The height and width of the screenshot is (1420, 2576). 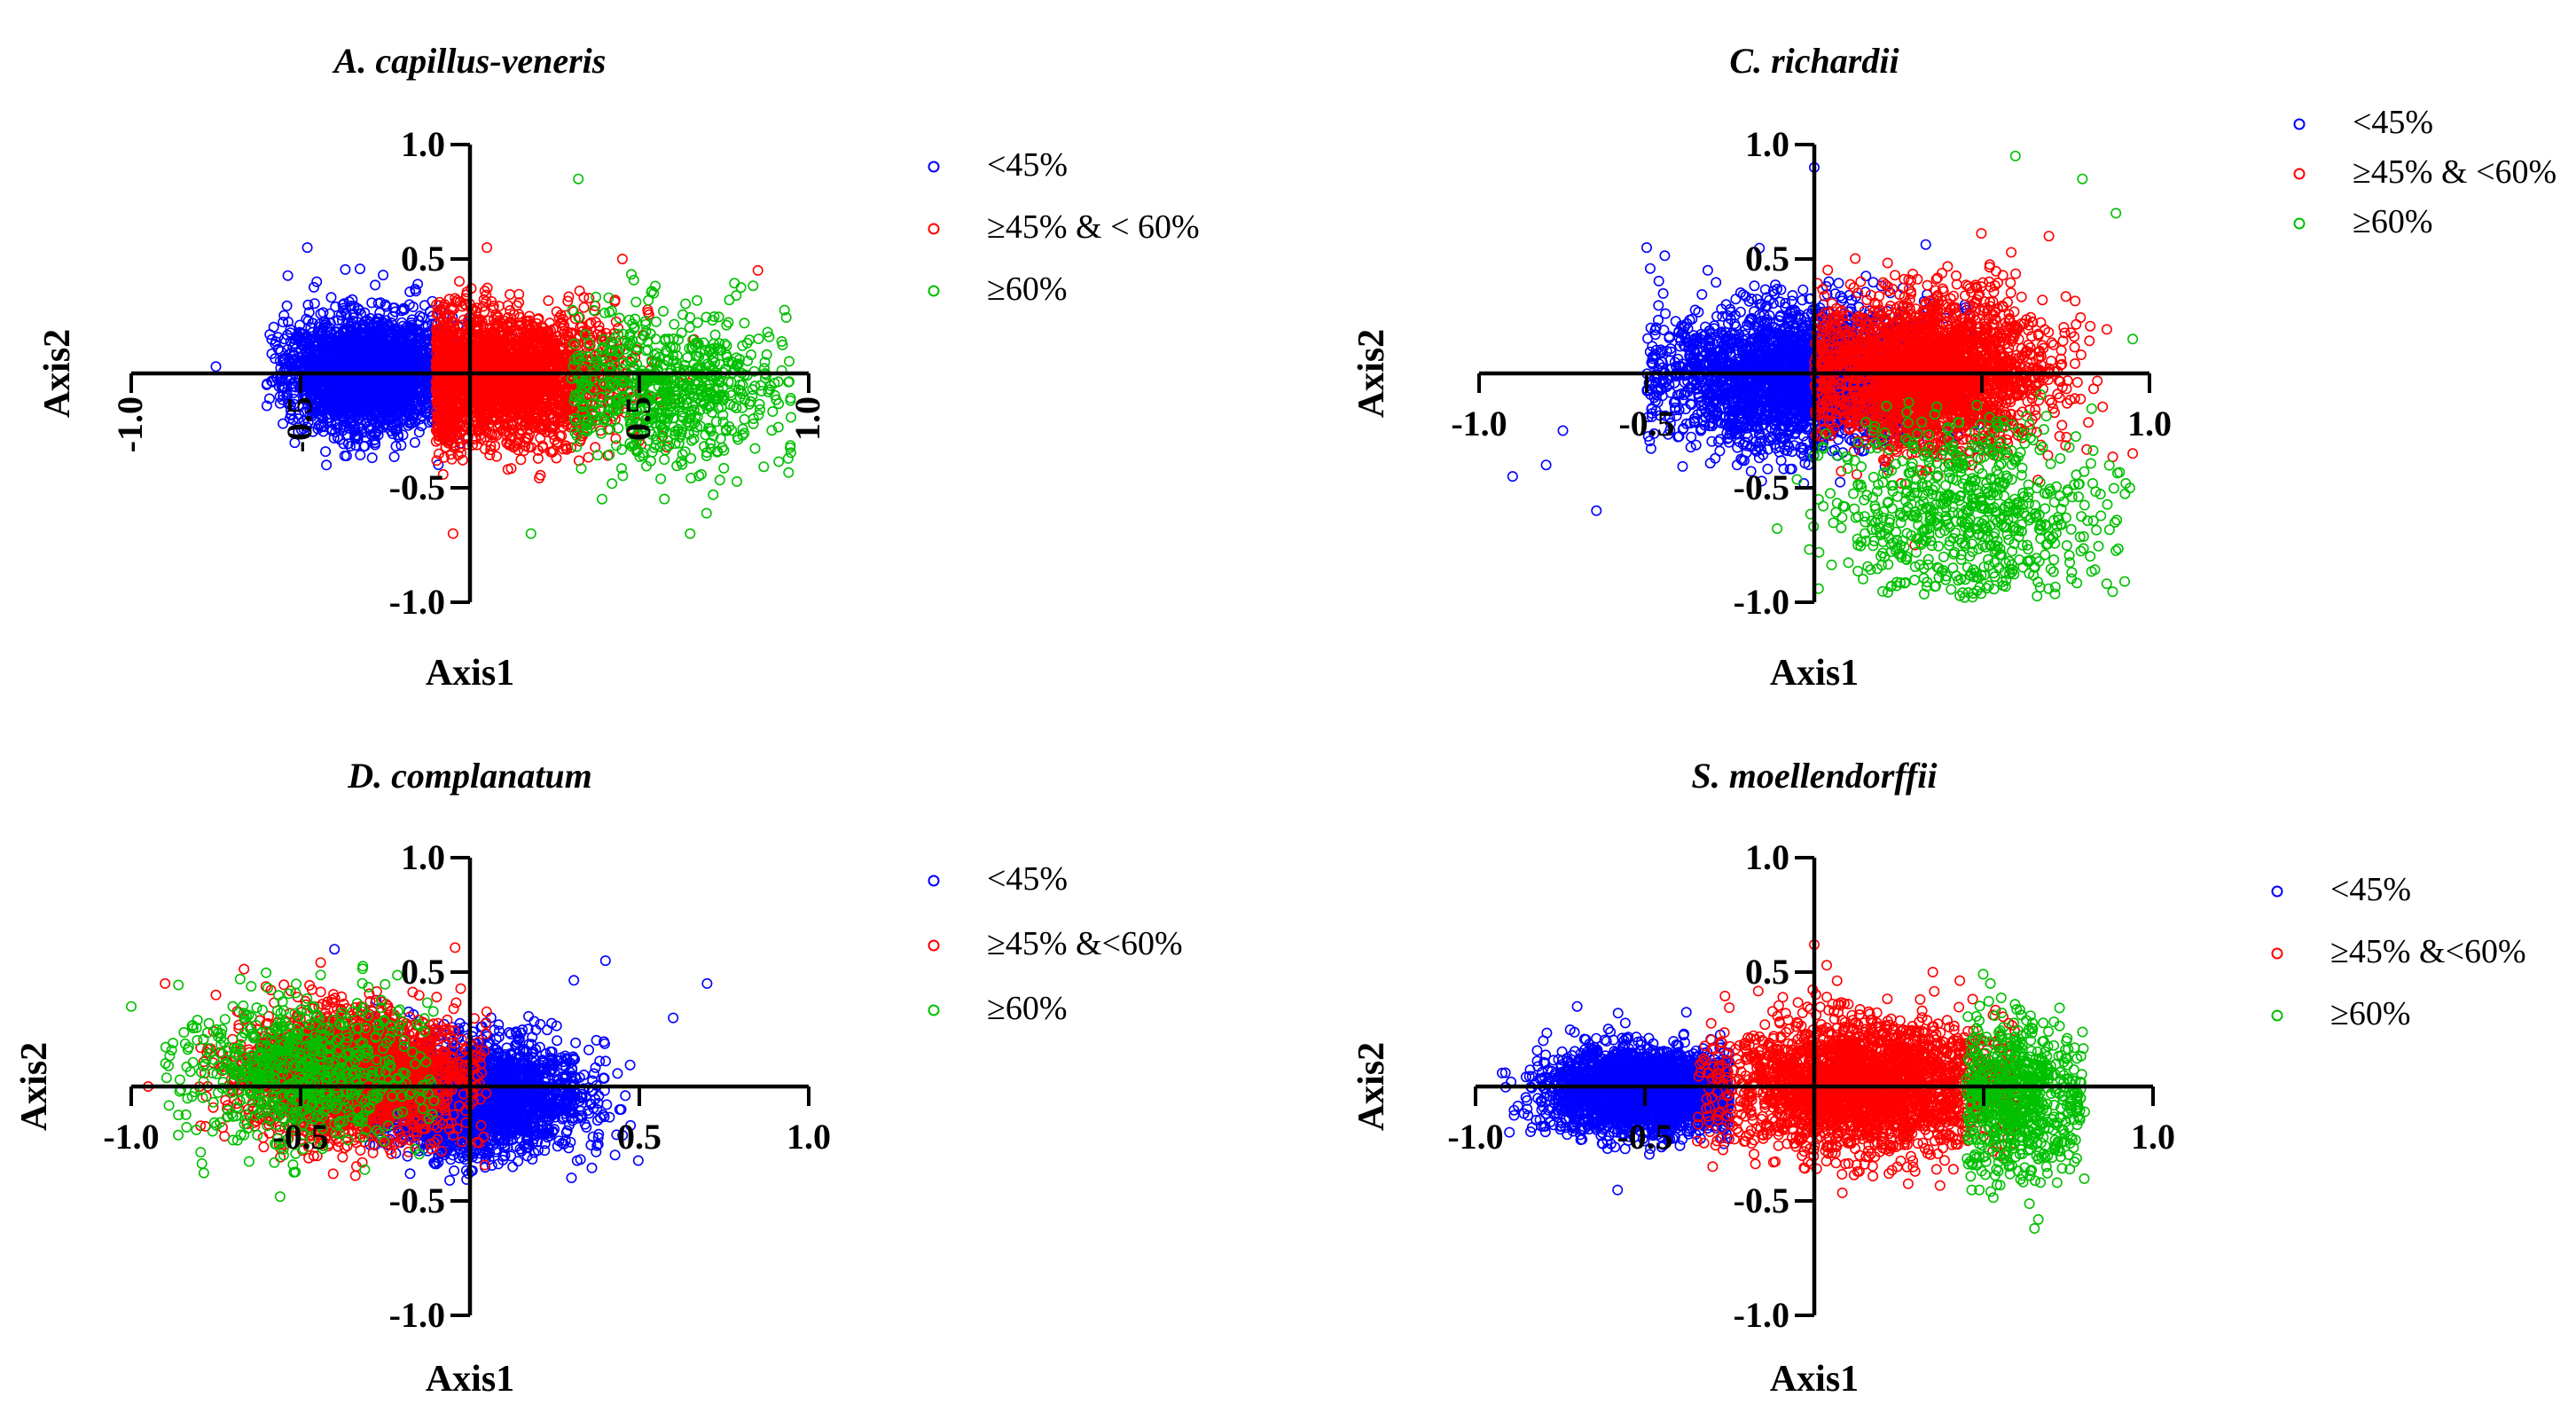 What do you see at coordinates (503, 356) in the screenshot?
I see `points-layer` at bounding box center [503, 356].